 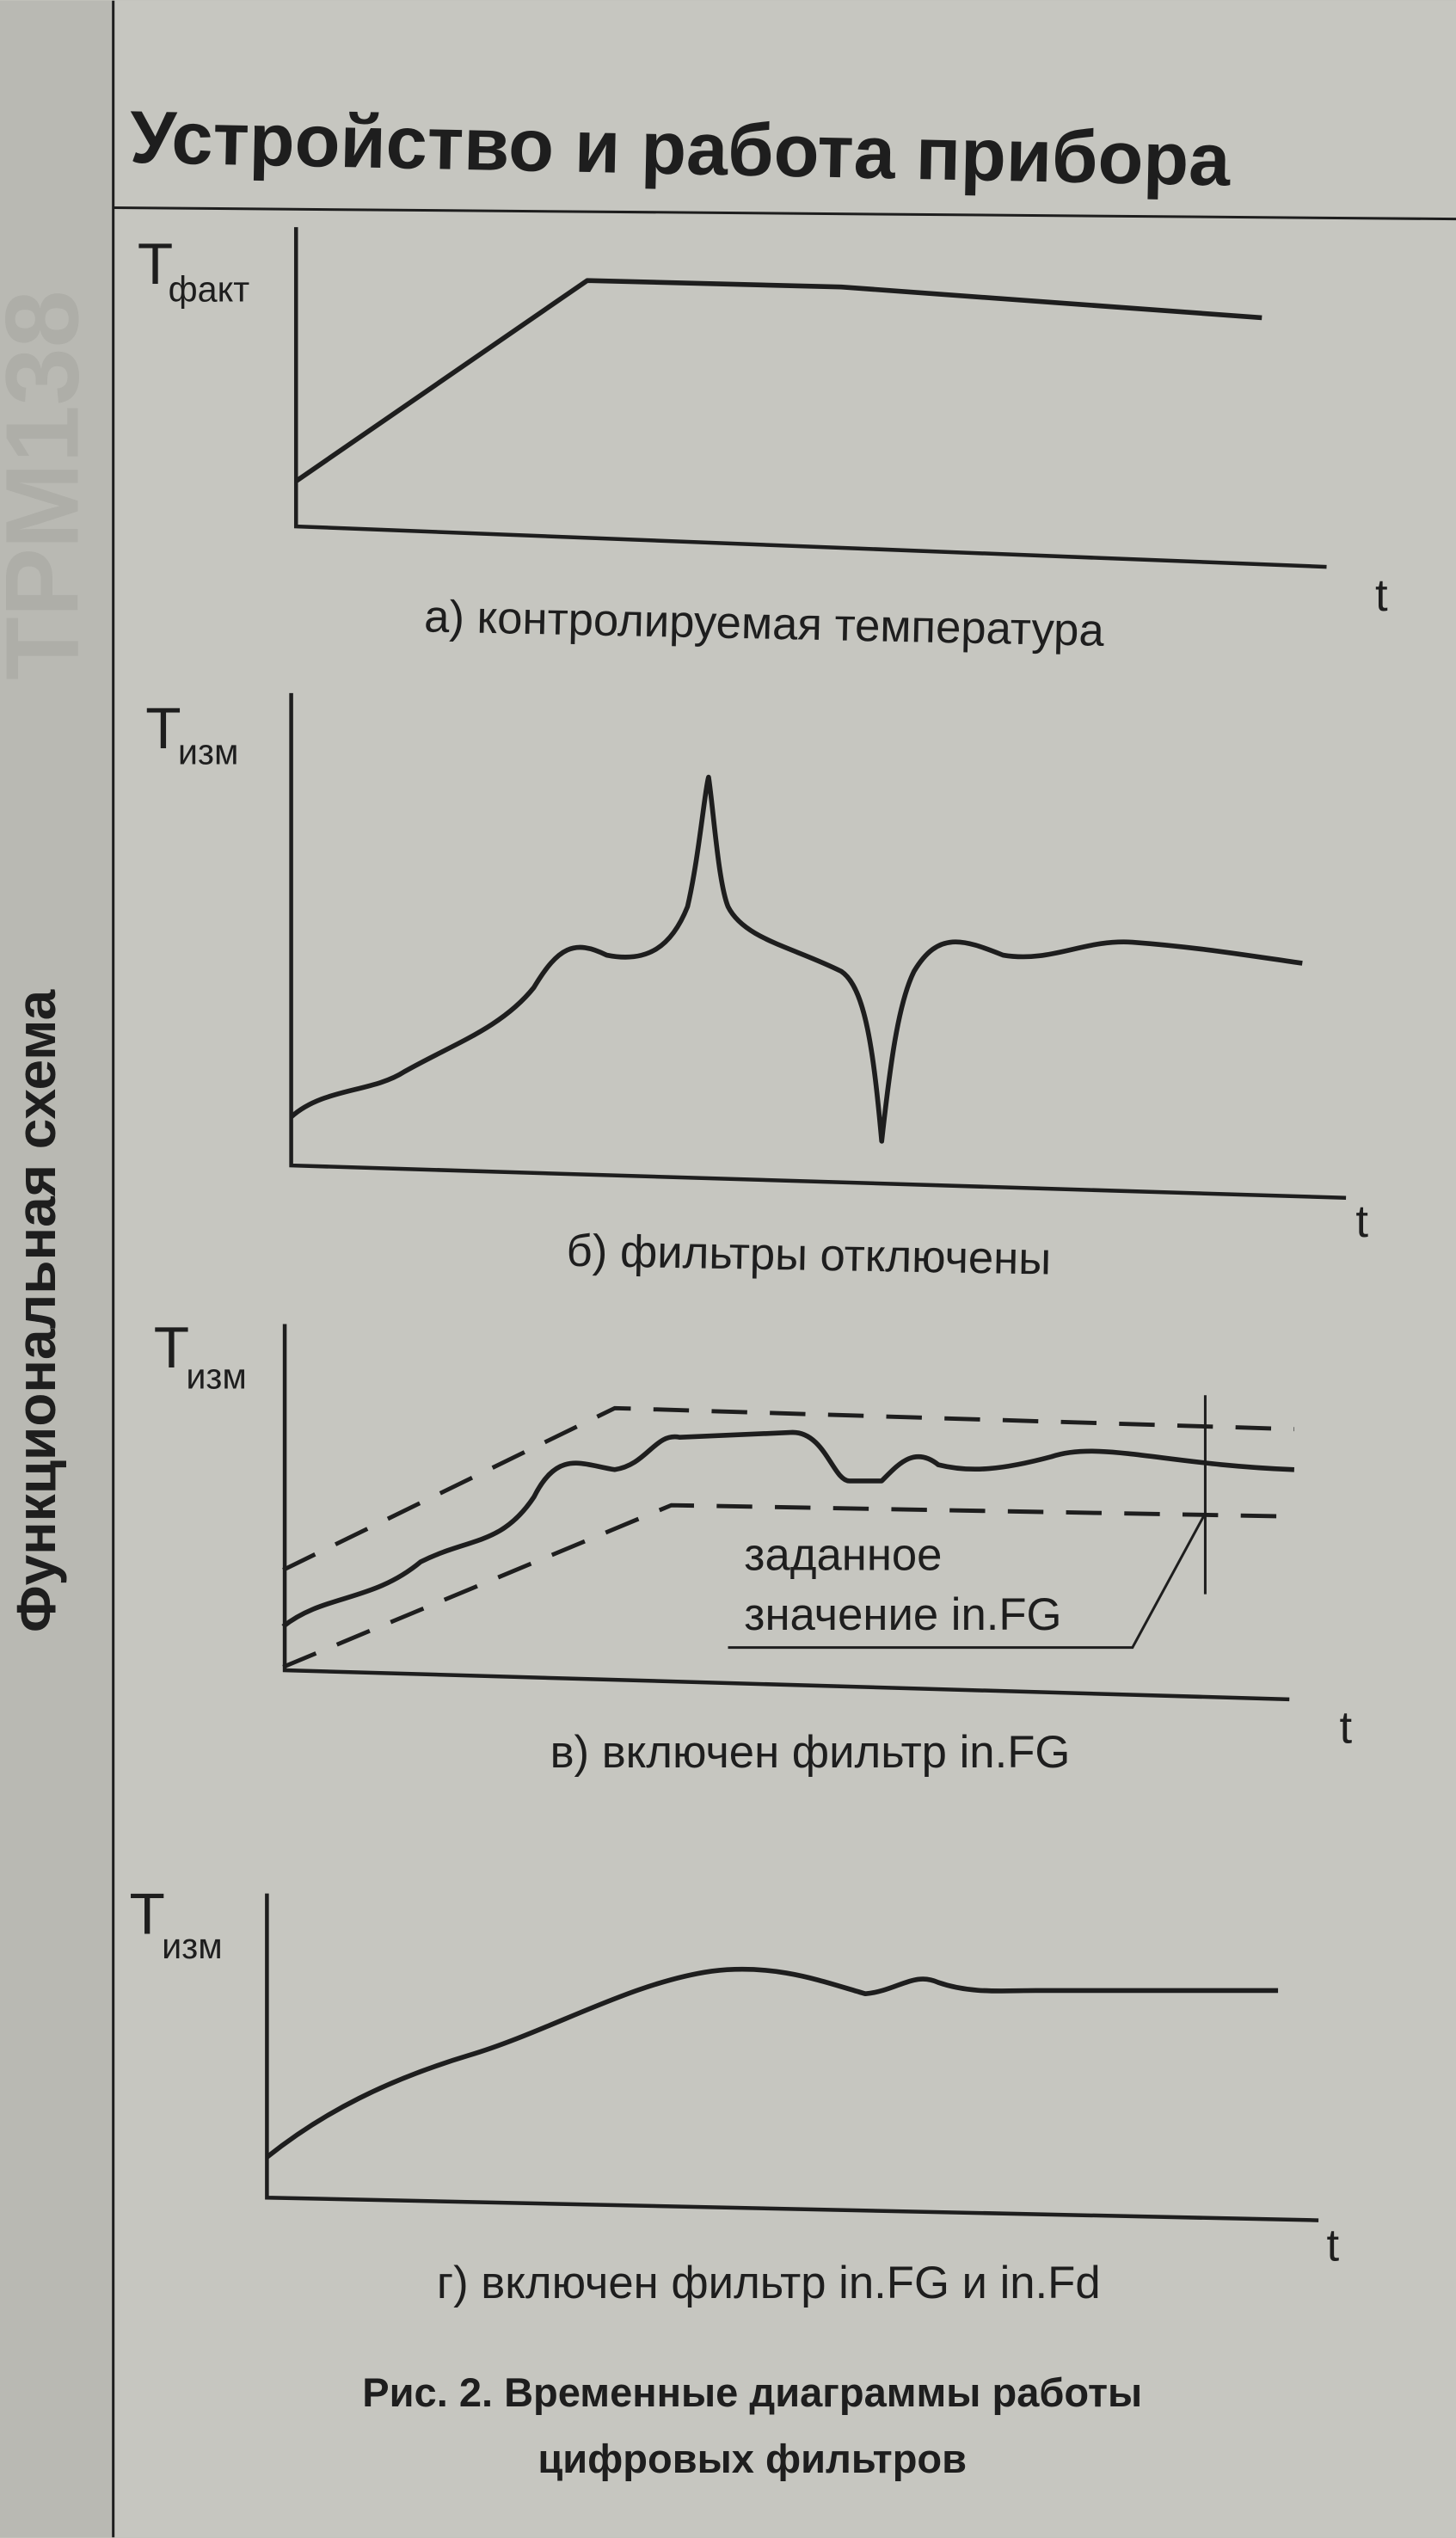 I want to click on axis-subscript: факт, so click(x=210, y=290).